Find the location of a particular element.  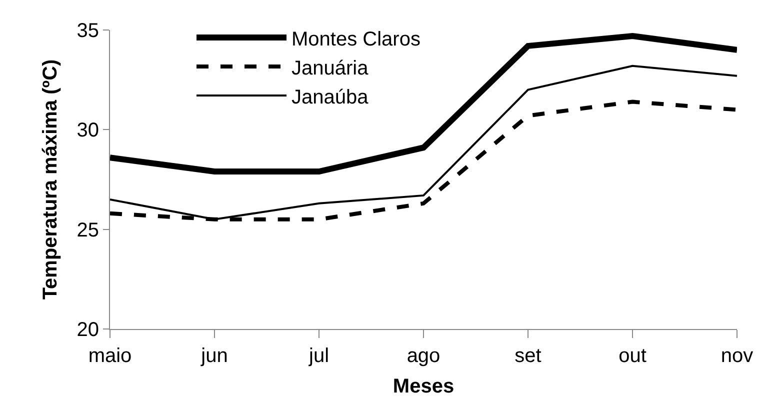

x-tick-label: nov is located at coordinates (737, 356).